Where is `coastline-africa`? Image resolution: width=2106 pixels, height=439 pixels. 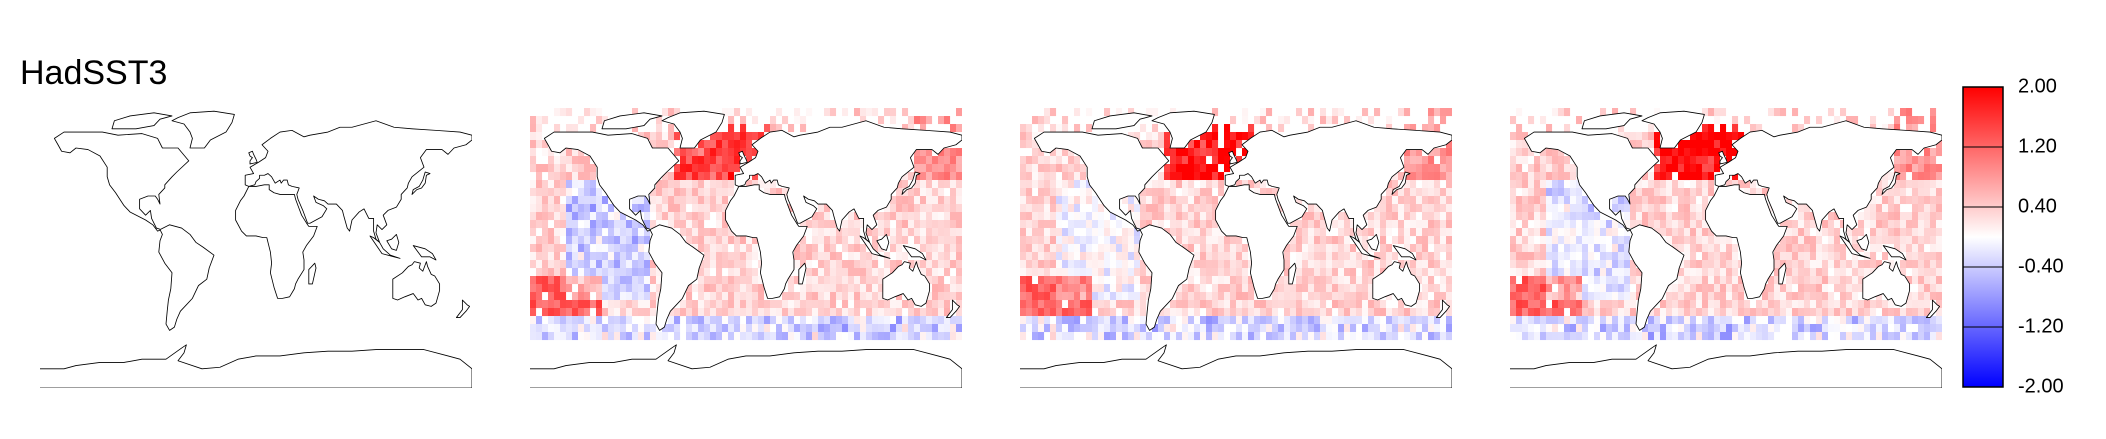
coastline-africa is located at coordinates (1746, 241).